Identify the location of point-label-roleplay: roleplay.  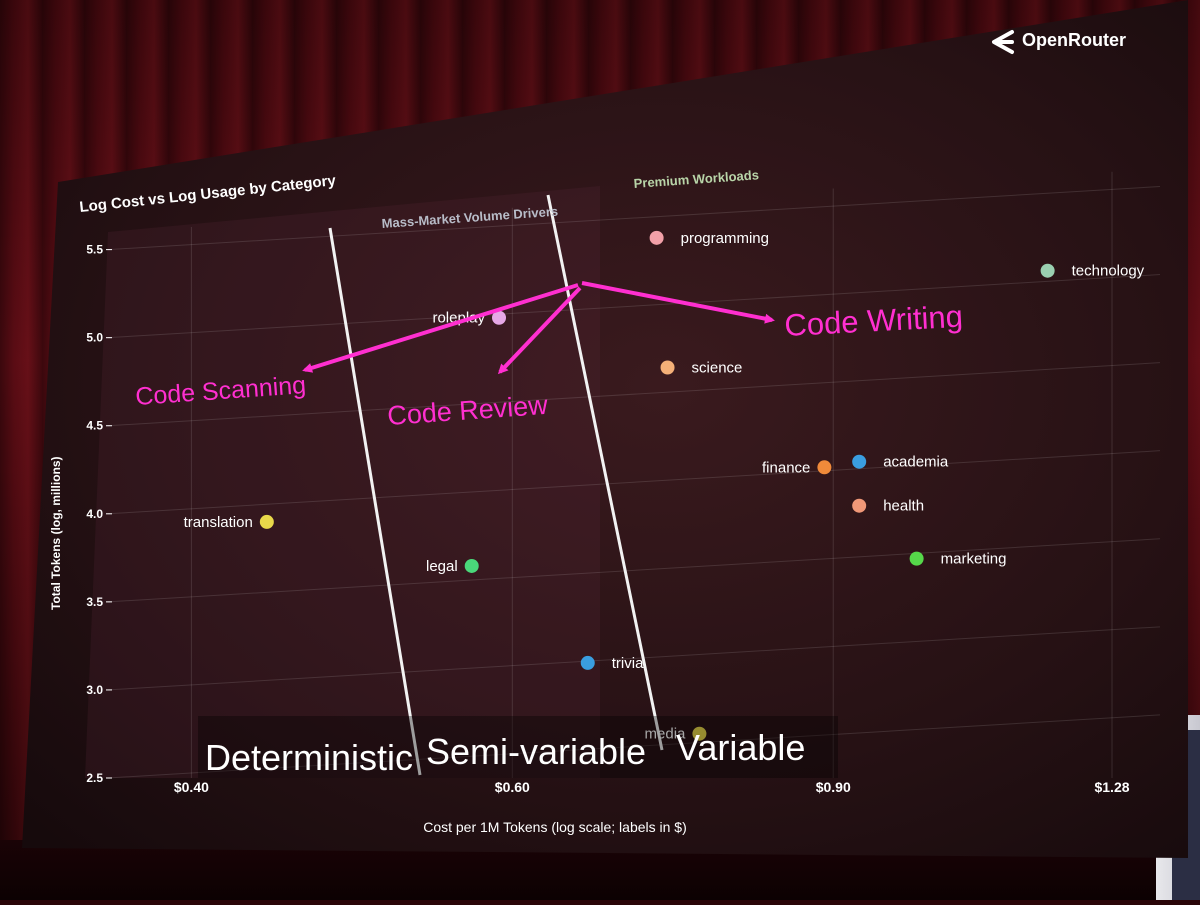
(458, 318).